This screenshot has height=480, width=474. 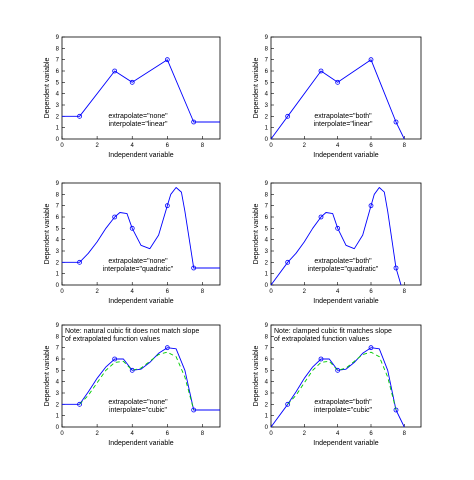 What do you see at coordinates (333, 331) in the screenshot?
I see `note-line: Note: clamped cubic fit matches slope` at bounding box center [333, 331].